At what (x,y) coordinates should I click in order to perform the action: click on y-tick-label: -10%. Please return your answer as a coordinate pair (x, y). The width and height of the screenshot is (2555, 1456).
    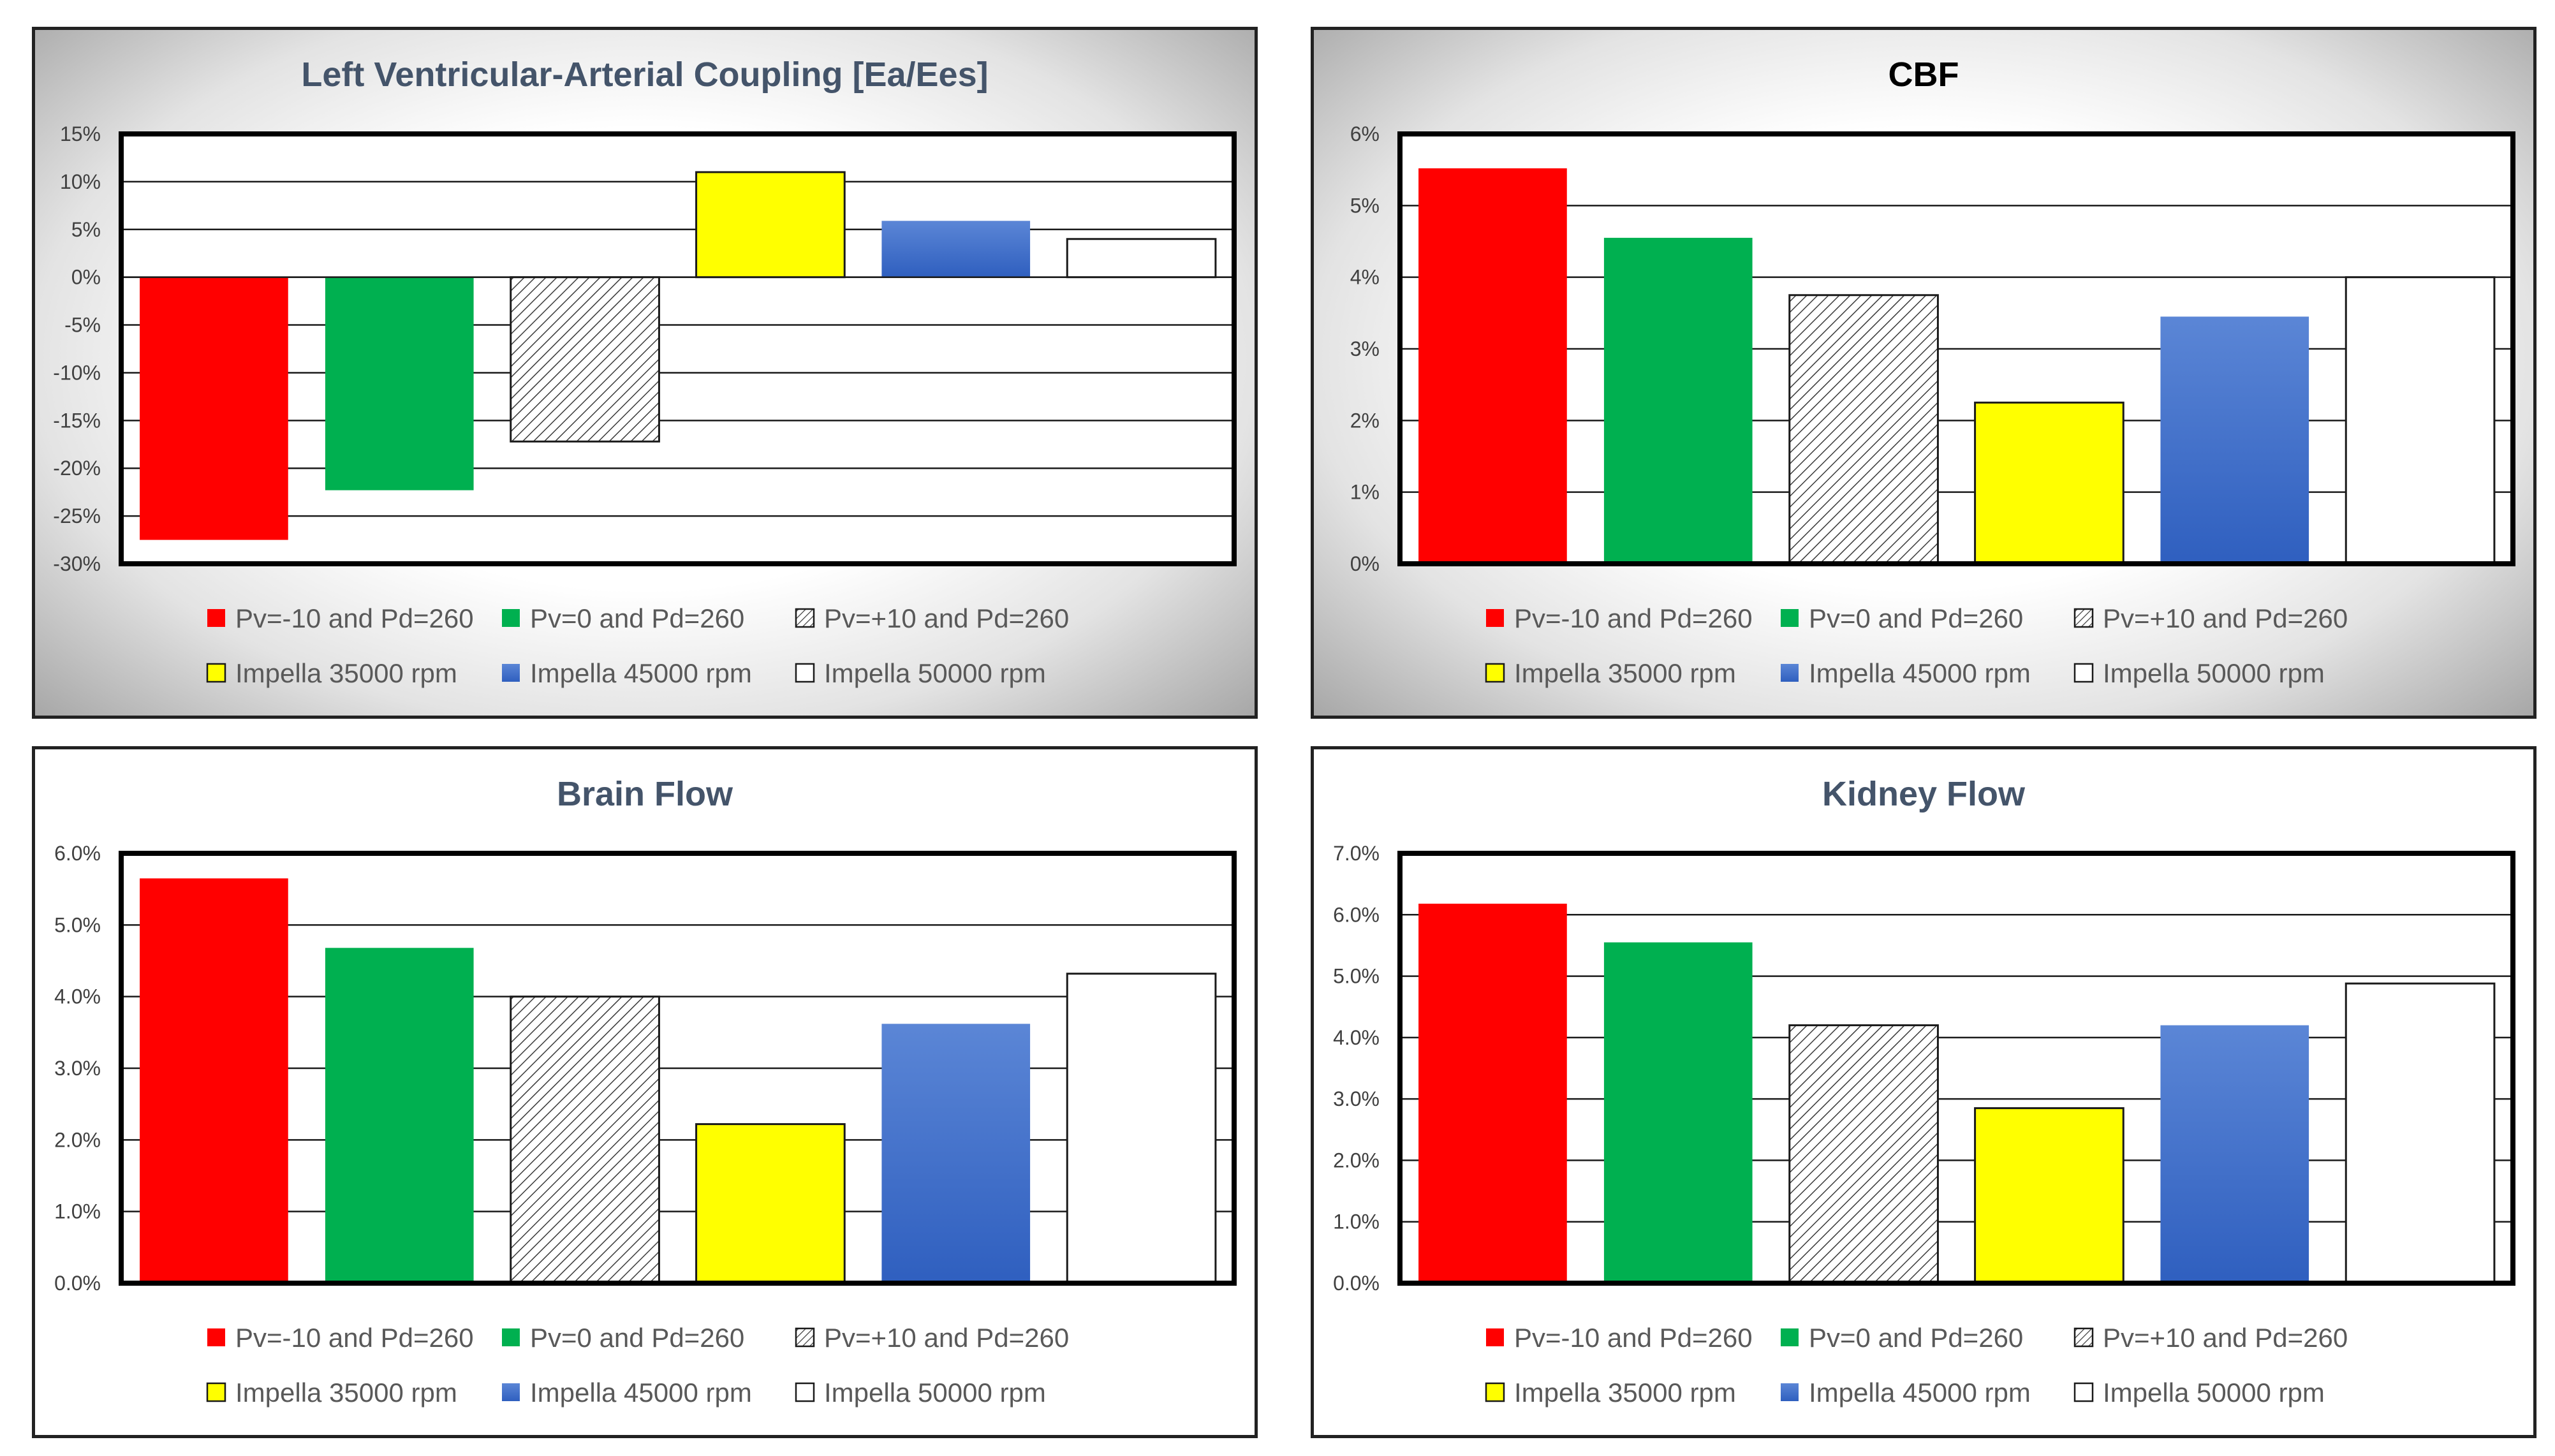
    Looking at the image, I should click on (77, 372).